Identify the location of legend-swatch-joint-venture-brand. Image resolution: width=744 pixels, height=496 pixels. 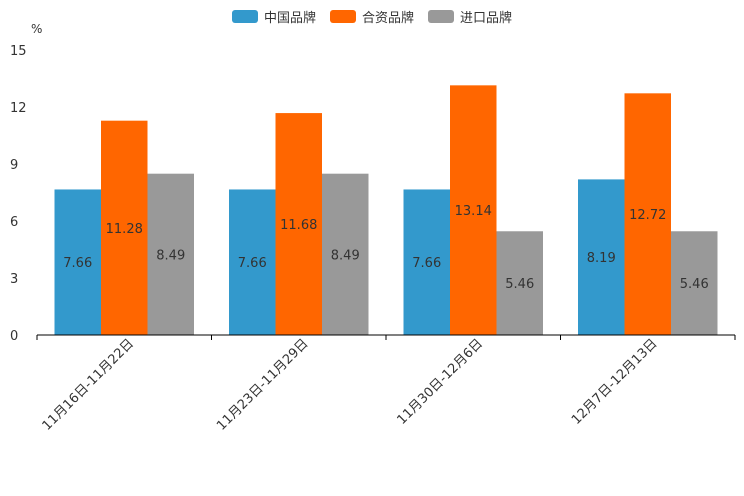
(342, 16).